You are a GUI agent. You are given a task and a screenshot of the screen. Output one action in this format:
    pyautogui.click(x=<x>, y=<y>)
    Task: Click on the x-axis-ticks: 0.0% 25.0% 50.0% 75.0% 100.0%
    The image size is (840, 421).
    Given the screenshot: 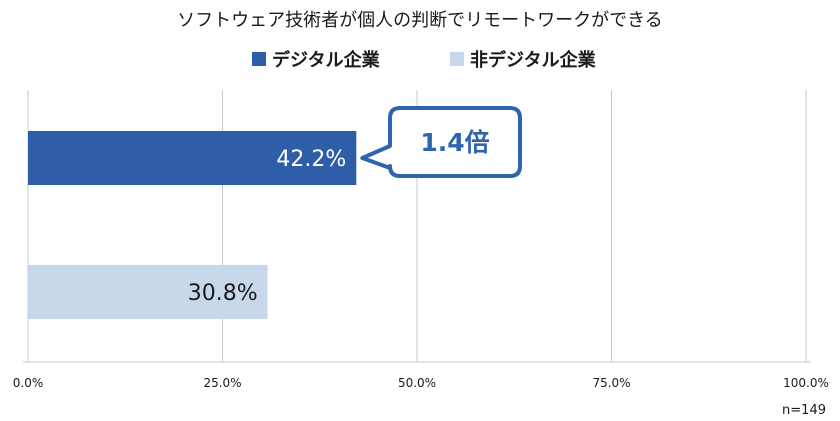 What is the action you would take?
    pyautogui.click(x=421, y=383)
    